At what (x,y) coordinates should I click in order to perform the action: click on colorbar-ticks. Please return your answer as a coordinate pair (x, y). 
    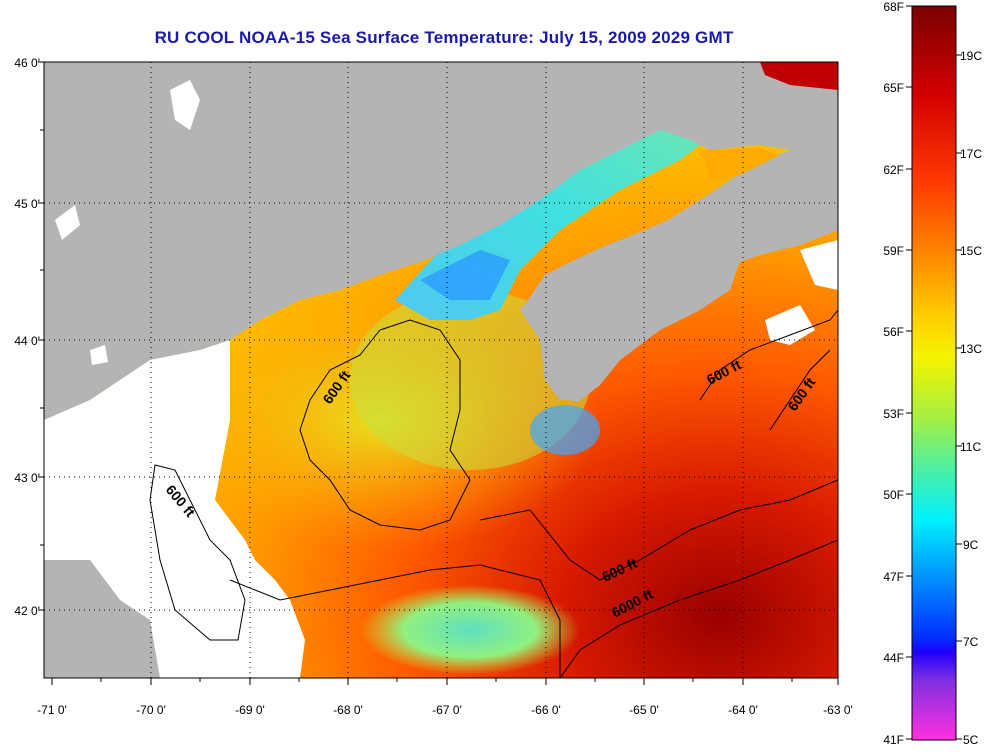
    Looking at the image, I should click on (934, 372).